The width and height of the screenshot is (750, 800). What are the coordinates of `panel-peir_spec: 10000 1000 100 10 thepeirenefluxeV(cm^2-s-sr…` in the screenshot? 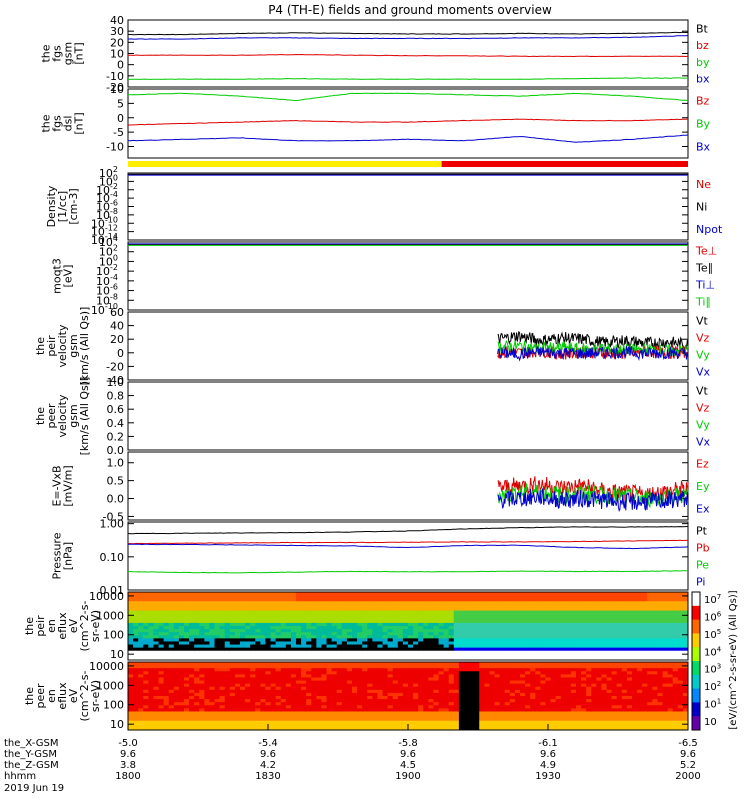 It's located at (356, 625).